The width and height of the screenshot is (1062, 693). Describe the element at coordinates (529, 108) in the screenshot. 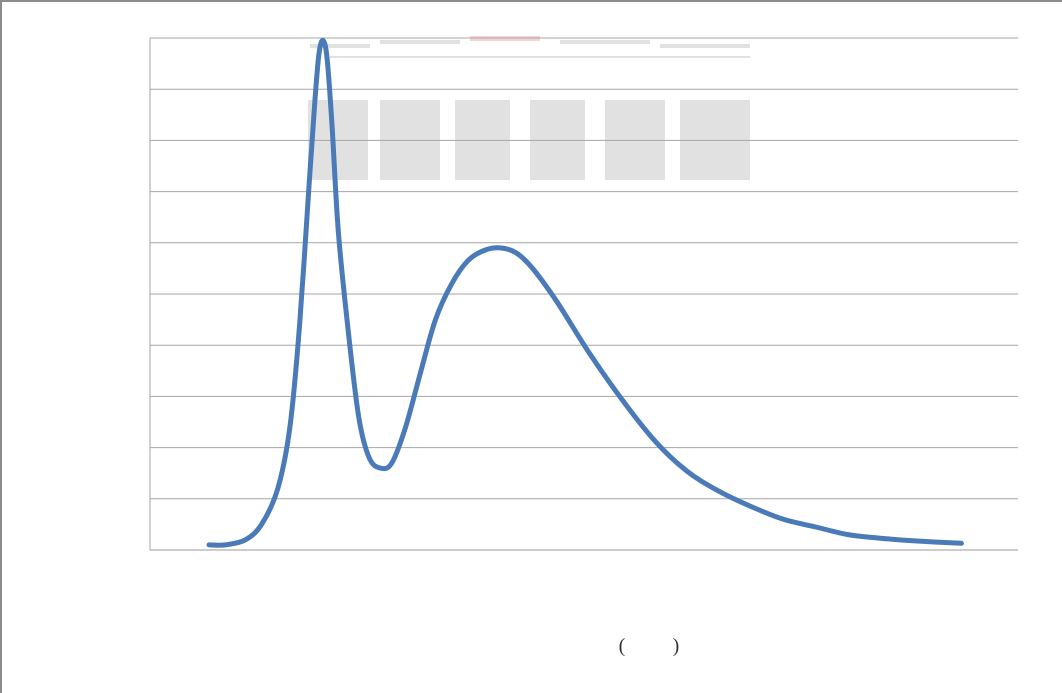

I see `watermark-logo` at that location.